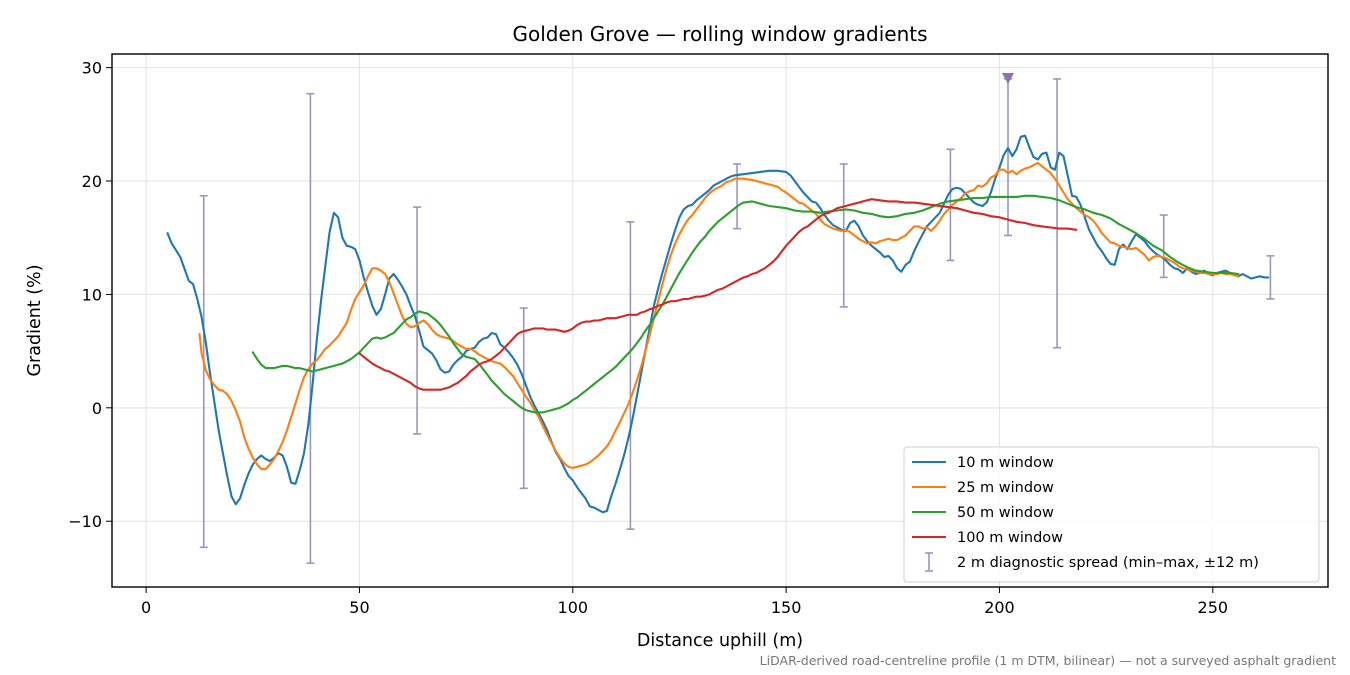  I want to click on legend-entry-label: 25 m window, so click(1005, 488).